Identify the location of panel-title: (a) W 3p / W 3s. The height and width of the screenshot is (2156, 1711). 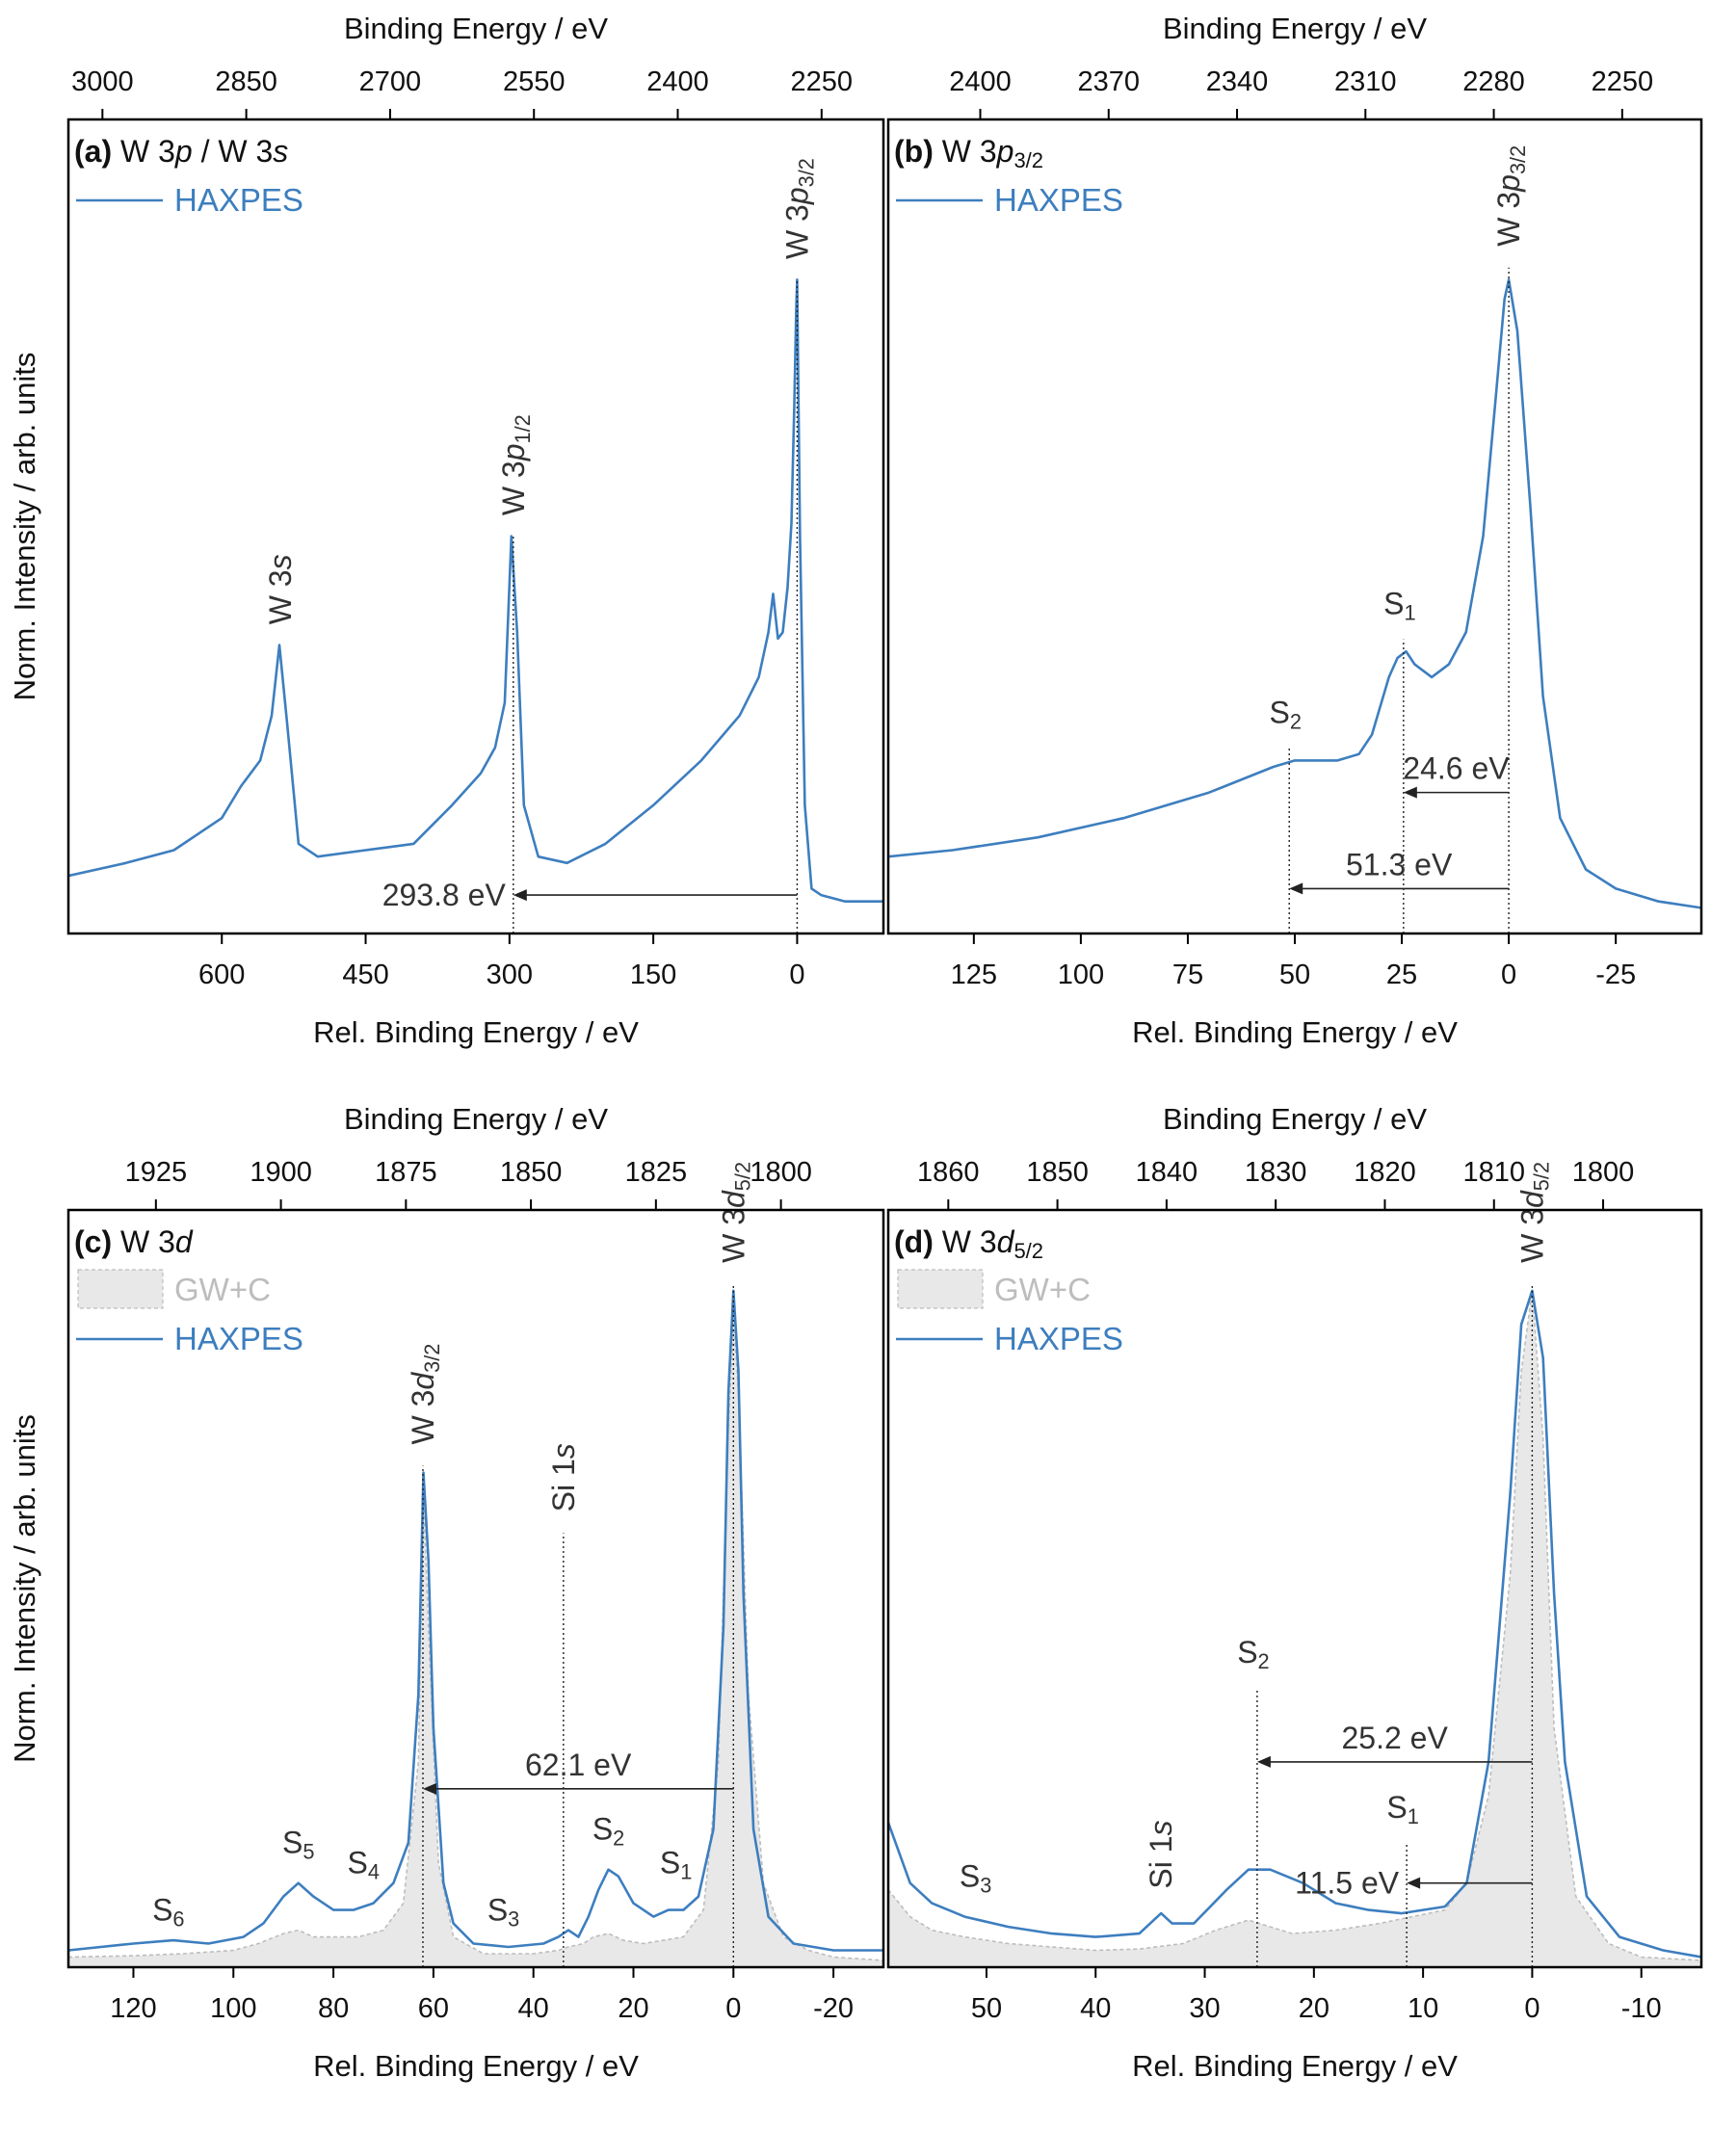
(181, 151).